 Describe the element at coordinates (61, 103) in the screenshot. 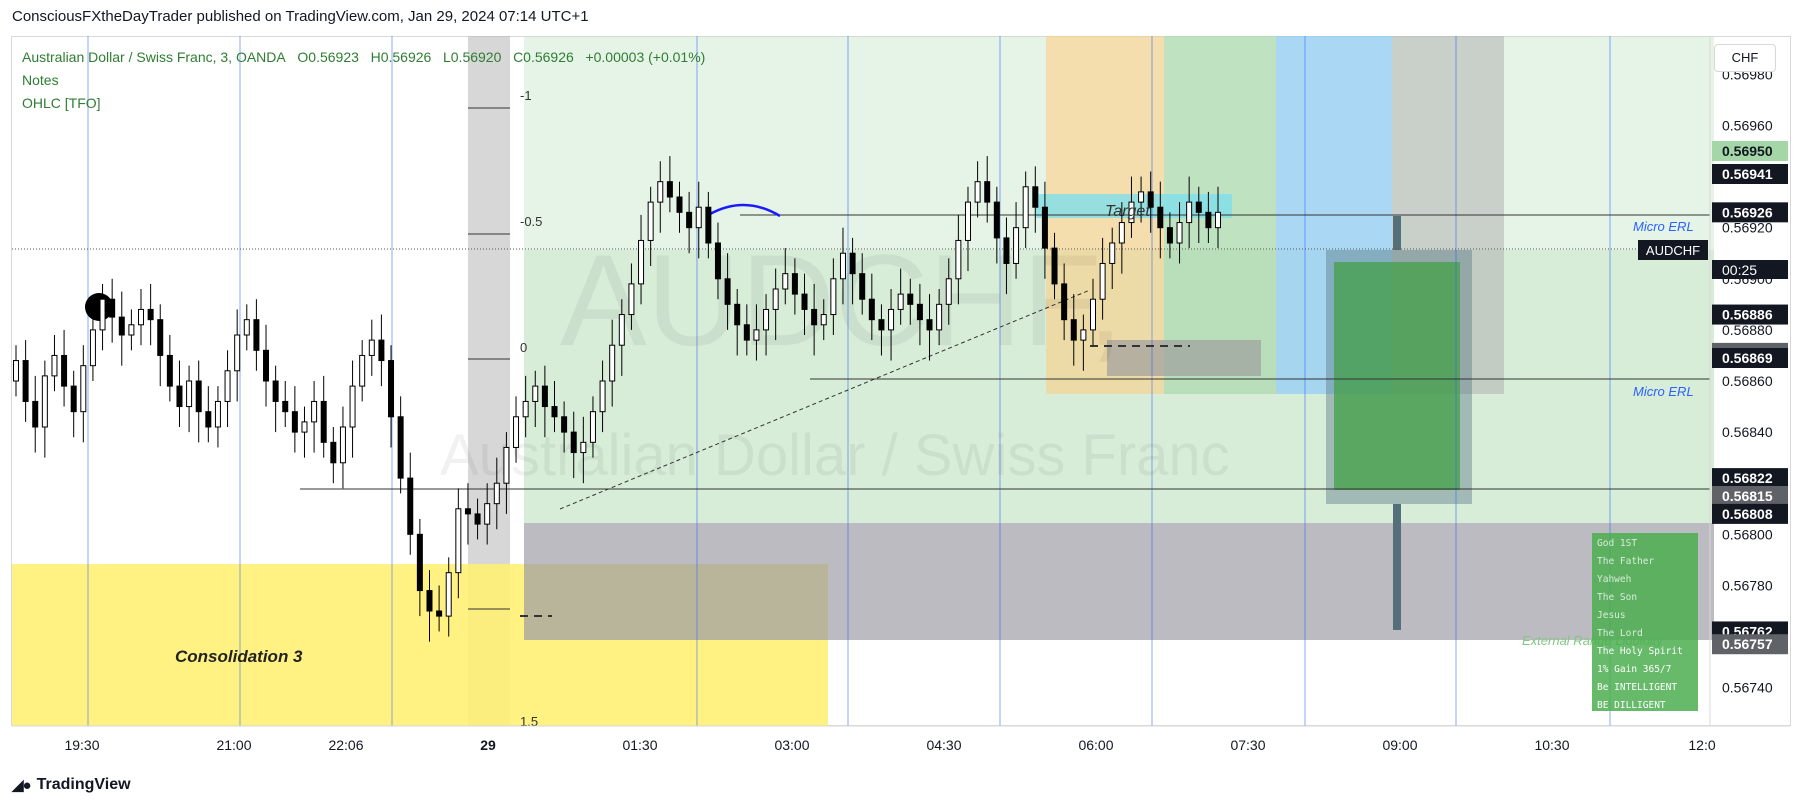

I see `legend-indicator: OHLC [TFO]` at that location.